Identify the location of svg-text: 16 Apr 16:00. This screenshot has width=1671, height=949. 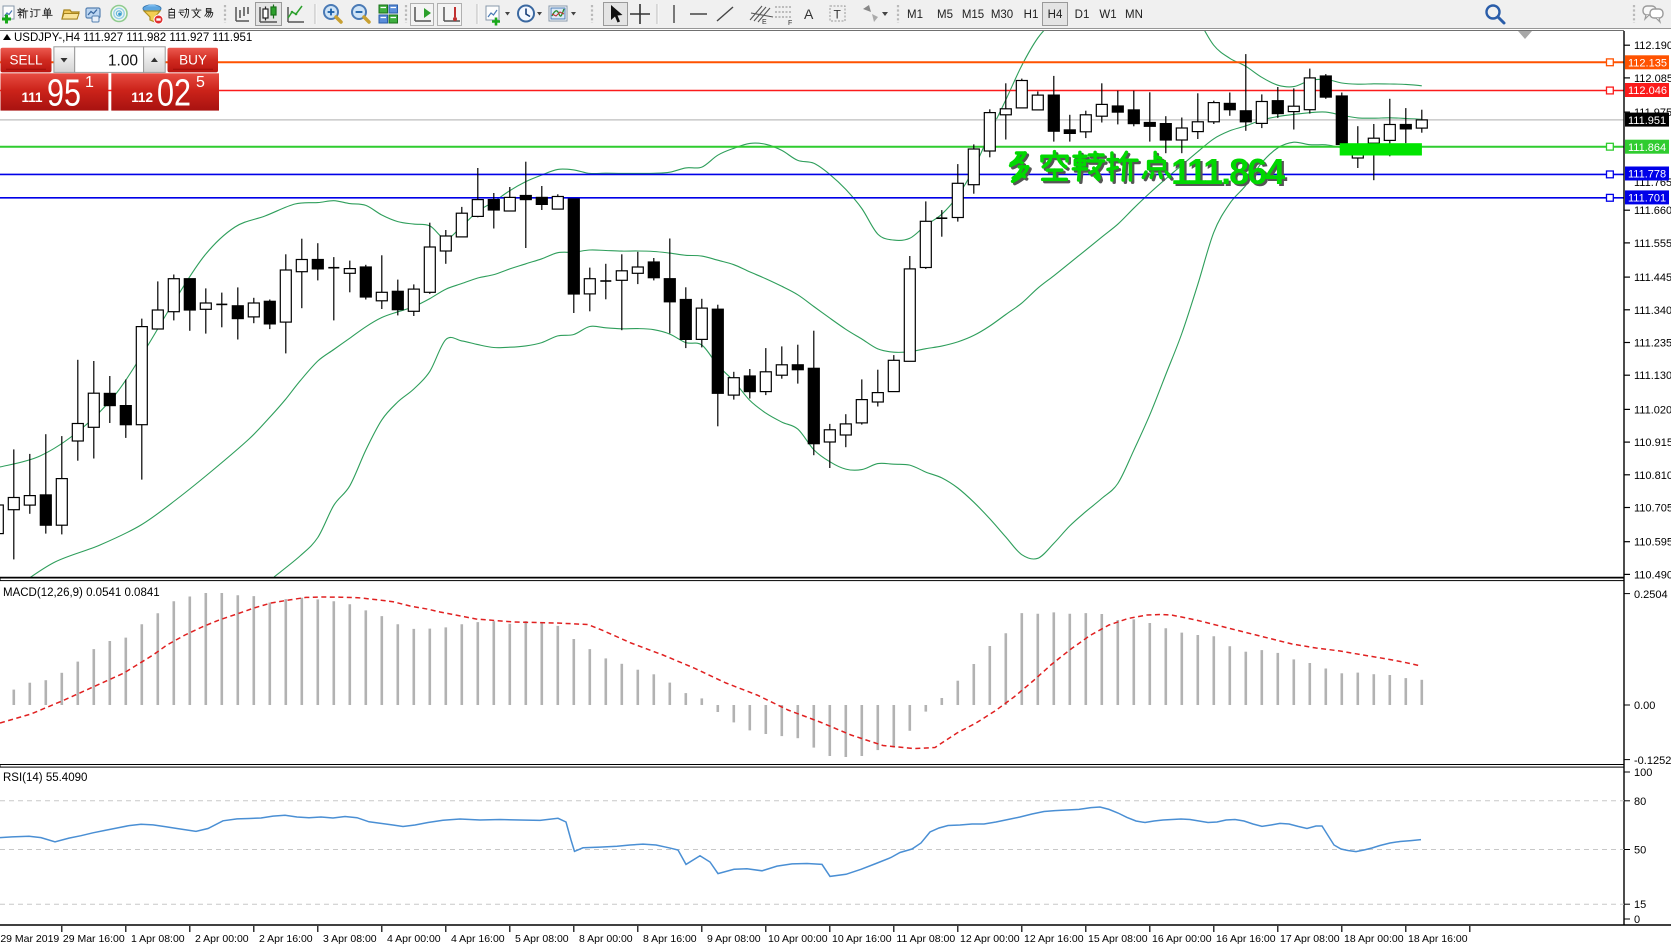
(1246, 939).